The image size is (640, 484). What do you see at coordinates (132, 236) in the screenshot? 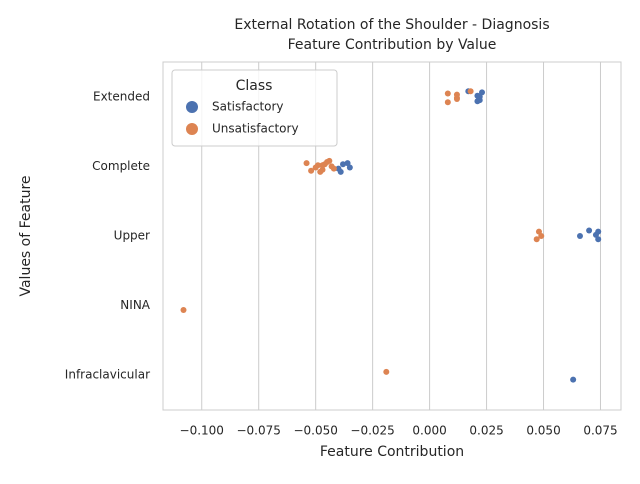
I see `y-tick-label: Upper` at bounding box center [132, 236].